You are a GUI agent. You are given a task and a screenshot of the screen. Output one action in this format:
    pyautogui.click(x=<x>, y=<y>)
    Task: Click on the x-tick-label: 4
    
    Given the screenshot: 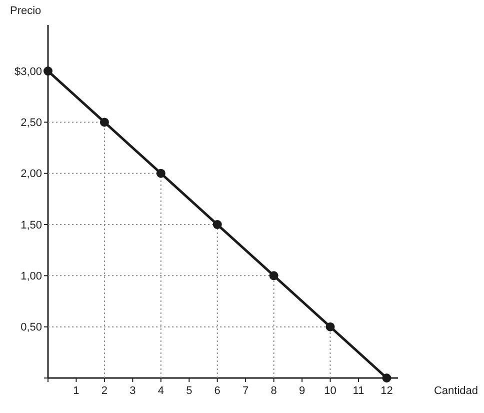 What is the action you would take?
    pyautogui.click(x=161, y=391)
    